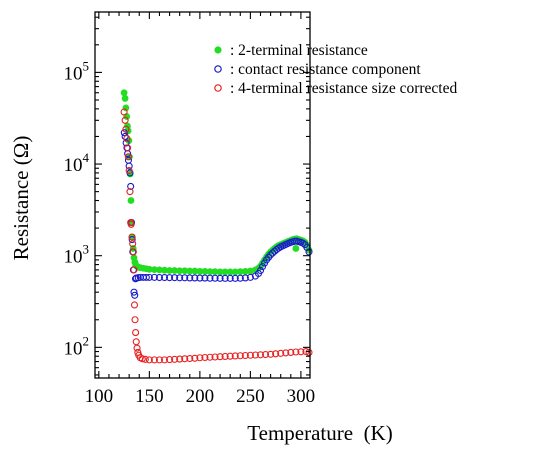 Image resolution: width=550 pixels, height=450 pixels. What do you see at coordinates (99, 396) in the screenshot?
I see `x-tick-label-100: 100` at bounding box center [99, 396].